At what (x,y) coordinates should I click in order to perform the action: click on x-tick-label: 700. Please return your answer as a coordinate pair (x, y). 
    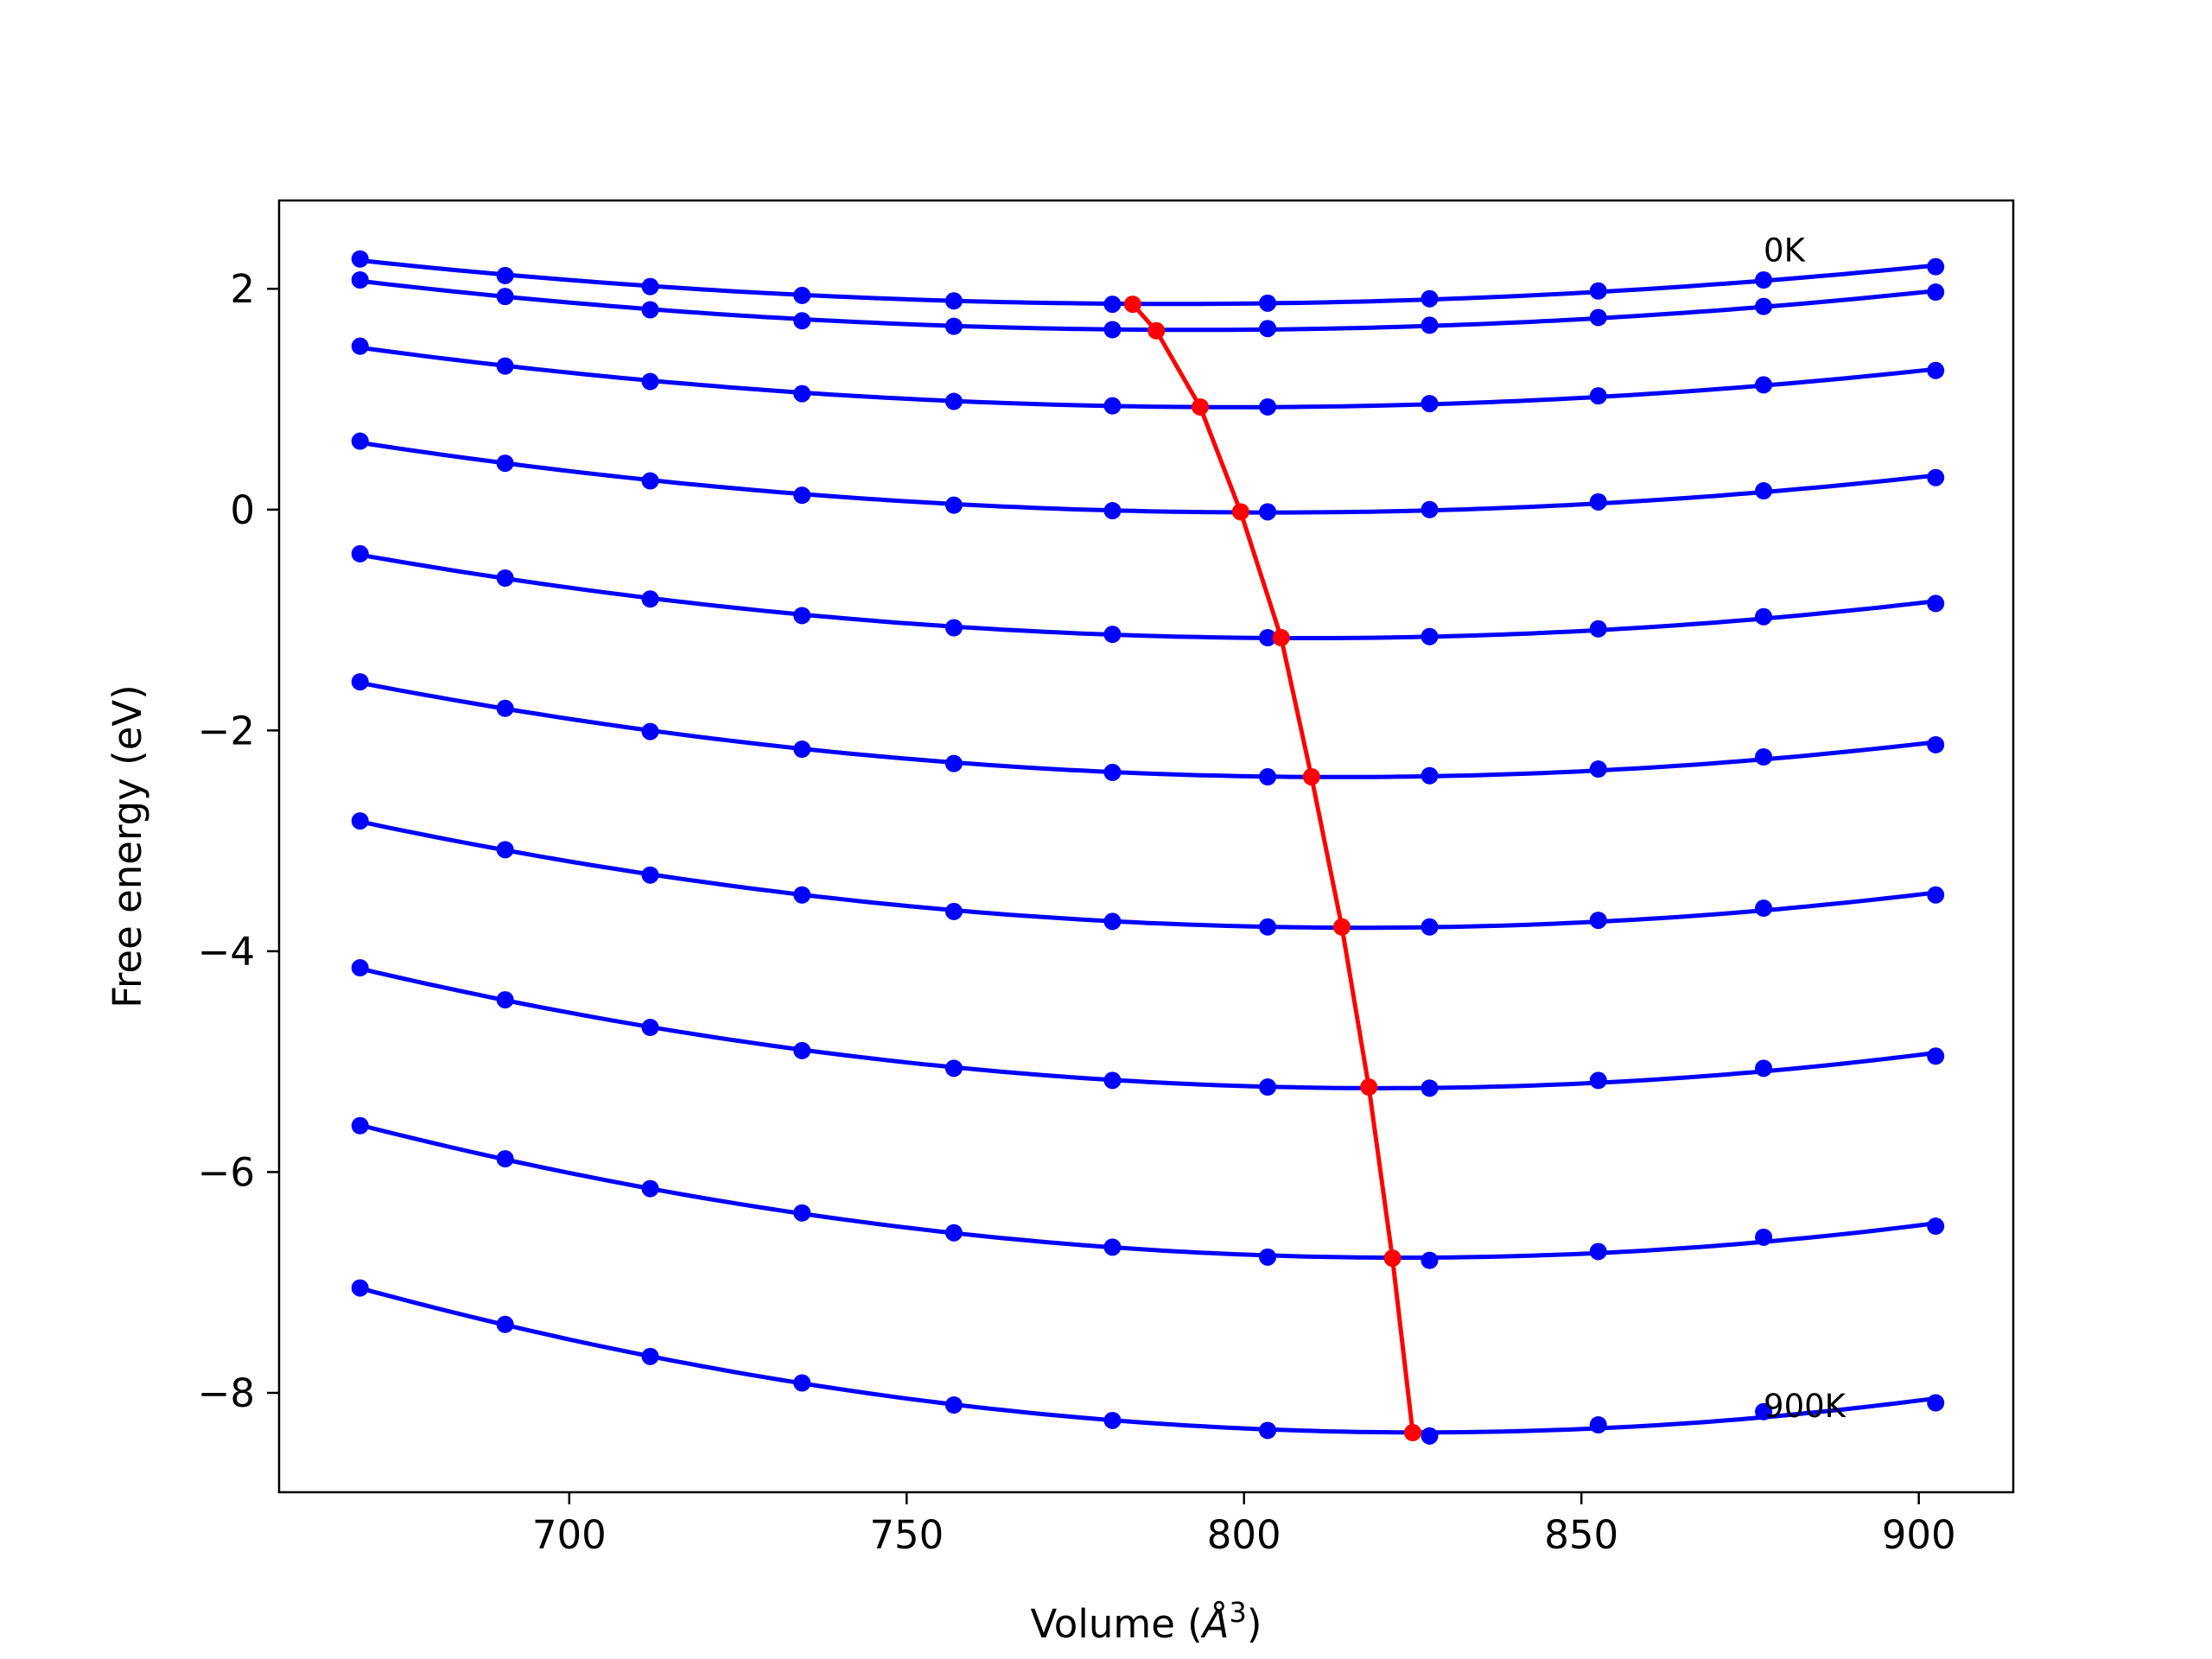
    Looking at the image, I should click on (569, 1535).